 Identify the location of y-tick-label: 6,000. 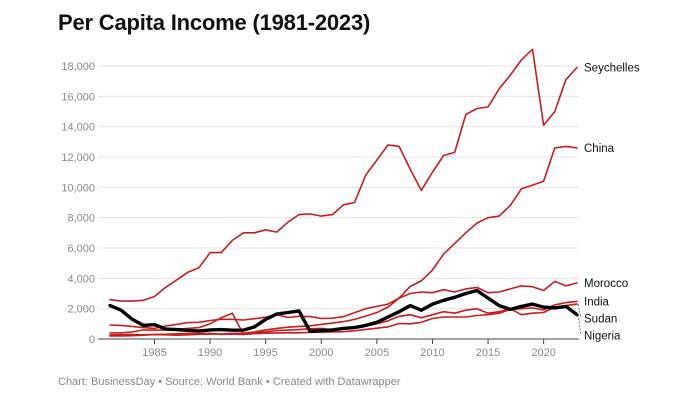
(81, 249).